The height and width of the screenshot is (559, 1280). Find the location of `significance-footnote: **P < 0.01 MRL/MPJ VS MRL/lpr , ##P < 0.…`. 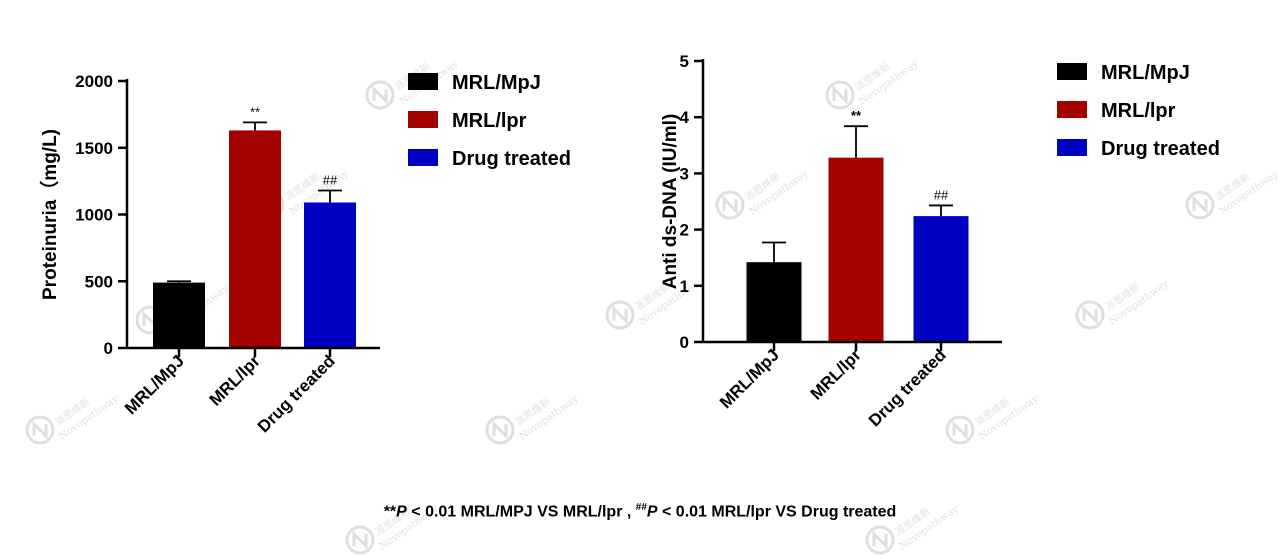

significance-footnote: **P < 0.01 MRL/MPJ VS MRL/lpr , ##P < 0.… is located at coordinates (640, 511).